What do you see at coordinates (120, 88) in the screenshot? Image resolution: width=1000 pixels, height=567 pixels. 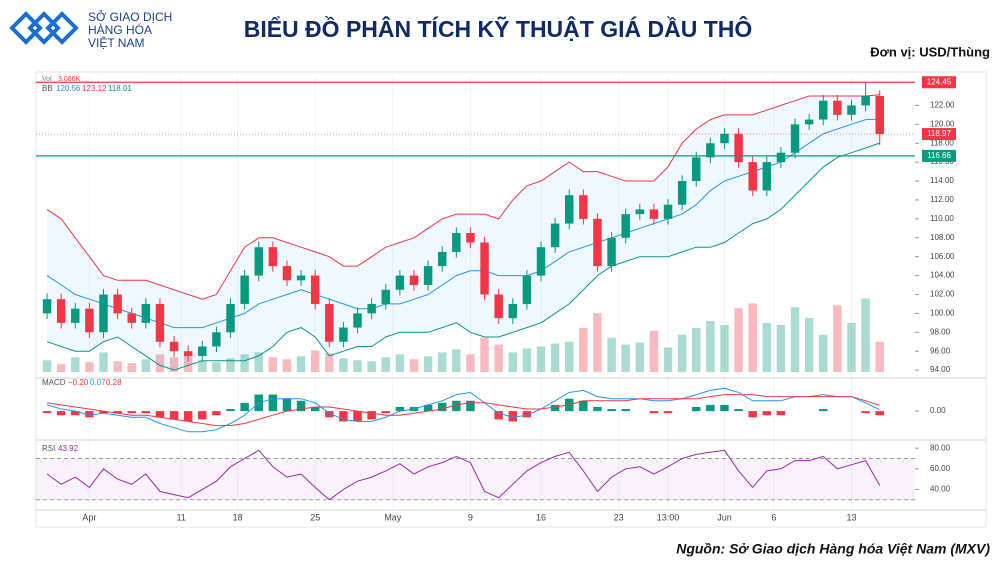 I see `bb-legend-value: 118.01` at bounding box center [120, 88].